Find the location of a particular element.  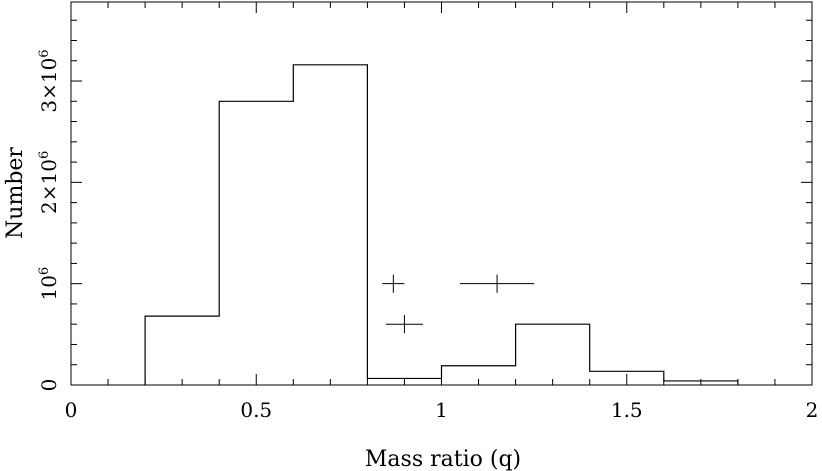

y-tick-label-base: 0 is located at coordinates (49, 385).